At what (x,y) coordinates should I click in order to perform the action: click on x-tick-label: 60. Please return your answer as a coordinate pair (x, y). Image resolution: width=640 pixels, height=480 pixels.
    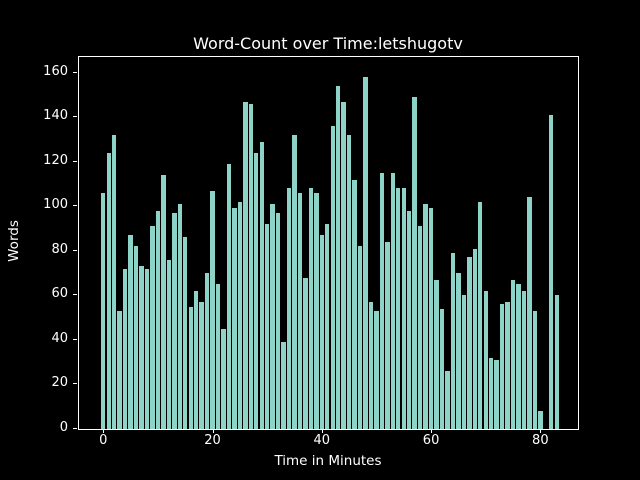
    Looking at the image, I should click on (431, 440).